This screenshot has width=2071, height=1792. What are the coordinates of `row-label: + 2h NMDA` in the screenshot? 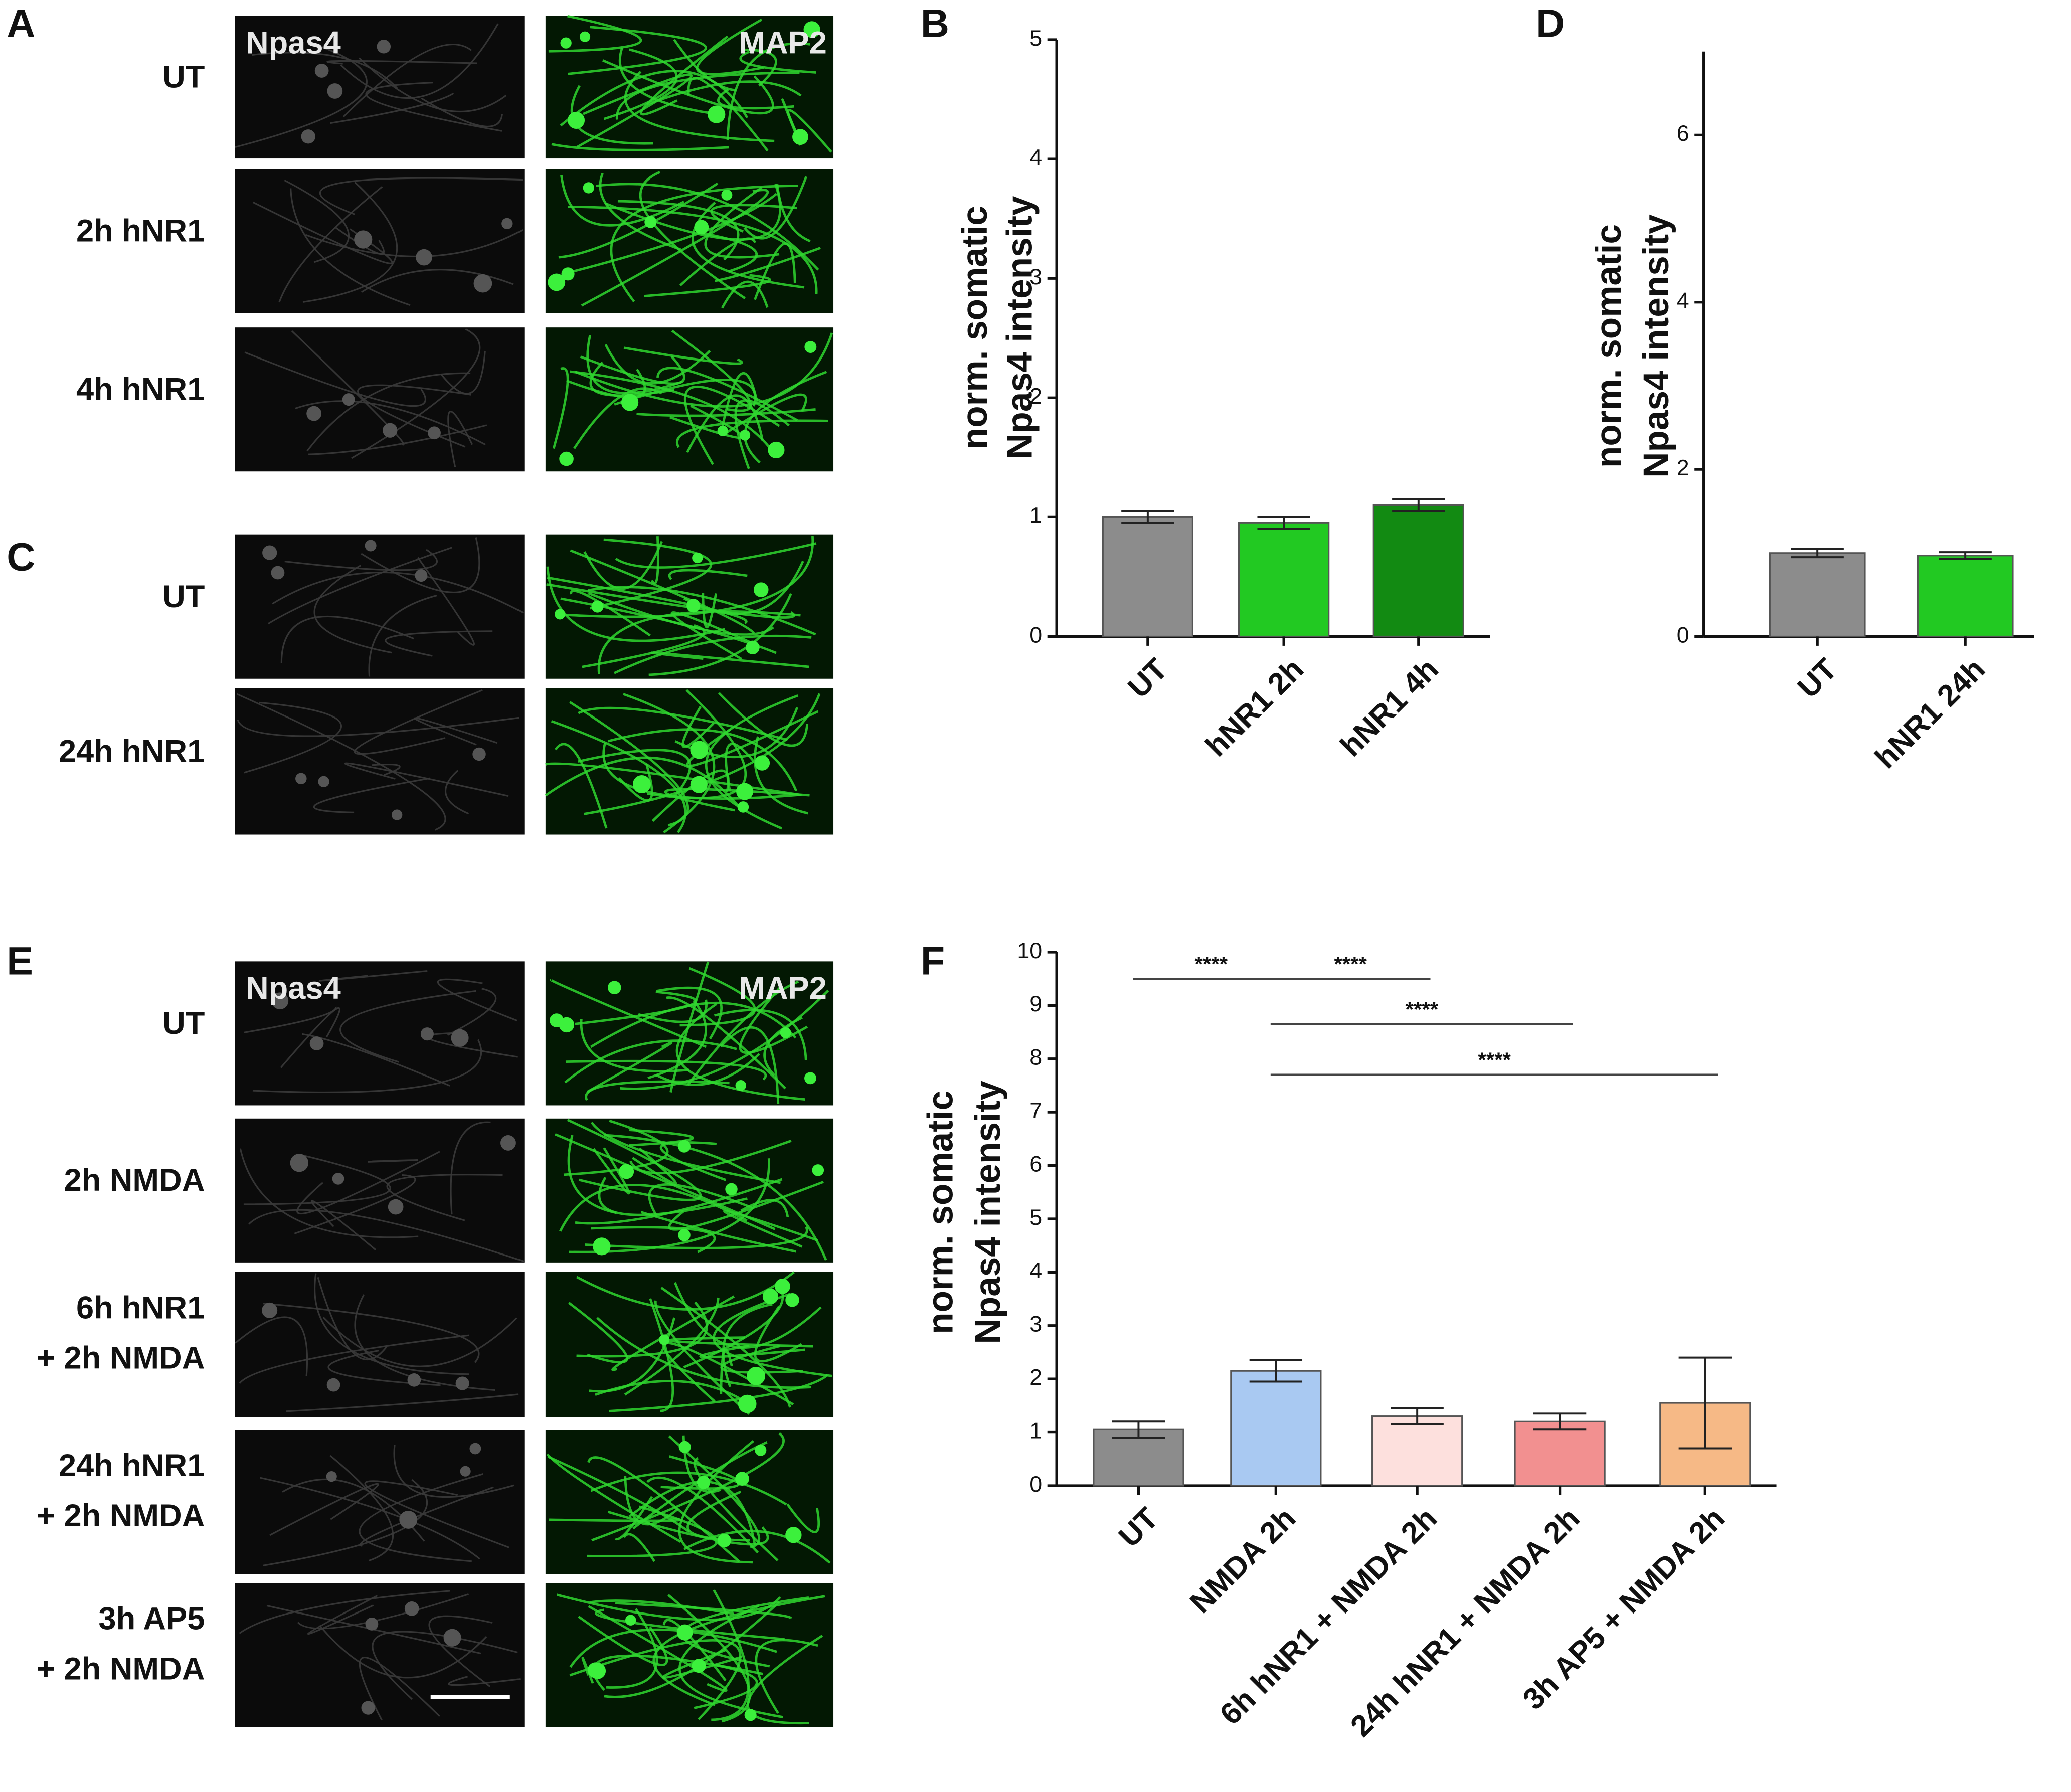 It's located at (121, 1515).